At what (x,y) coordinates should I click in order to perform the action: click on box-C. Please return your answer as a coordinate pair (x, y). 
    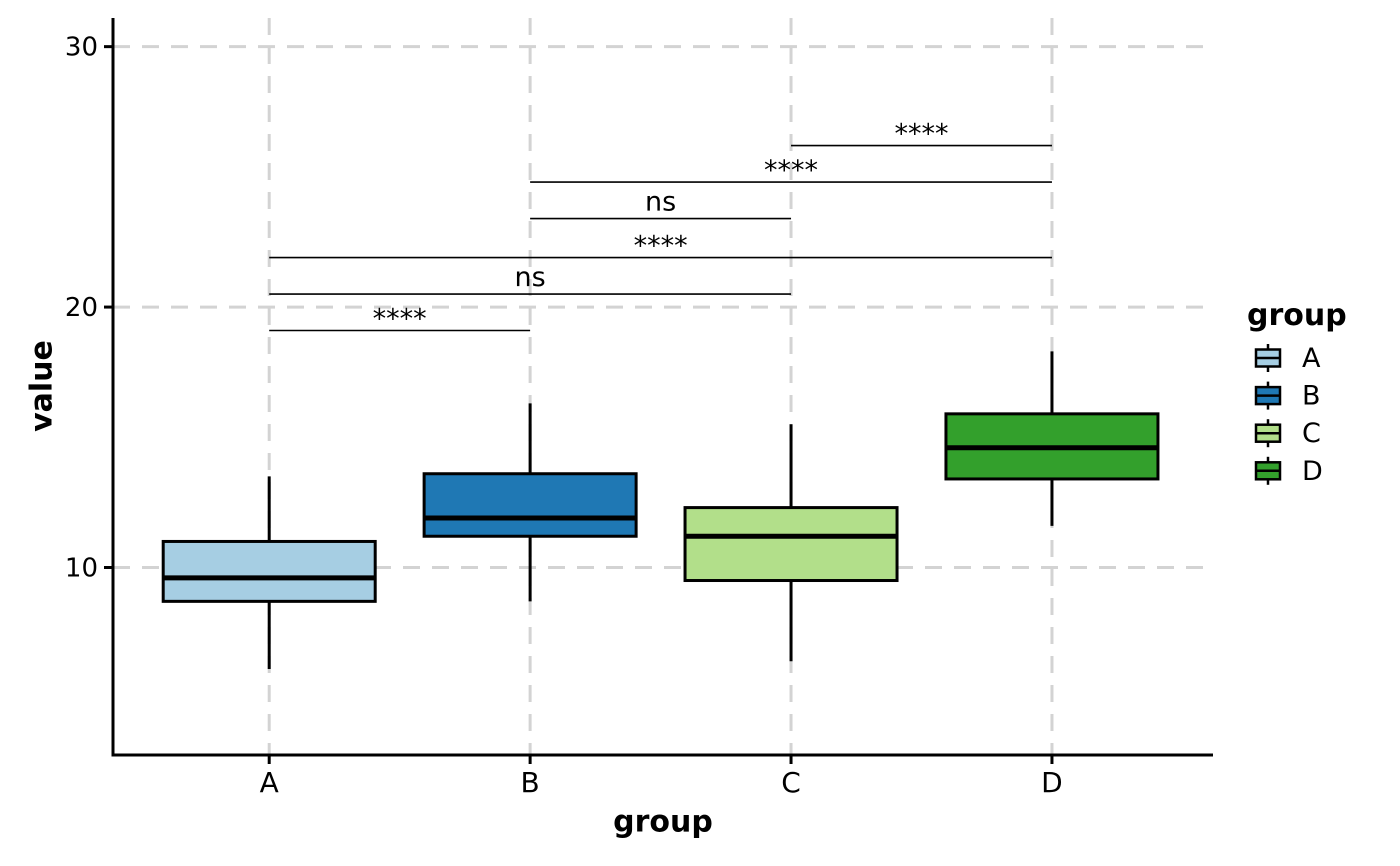
    Looking at the image, I should click on (791, 544).